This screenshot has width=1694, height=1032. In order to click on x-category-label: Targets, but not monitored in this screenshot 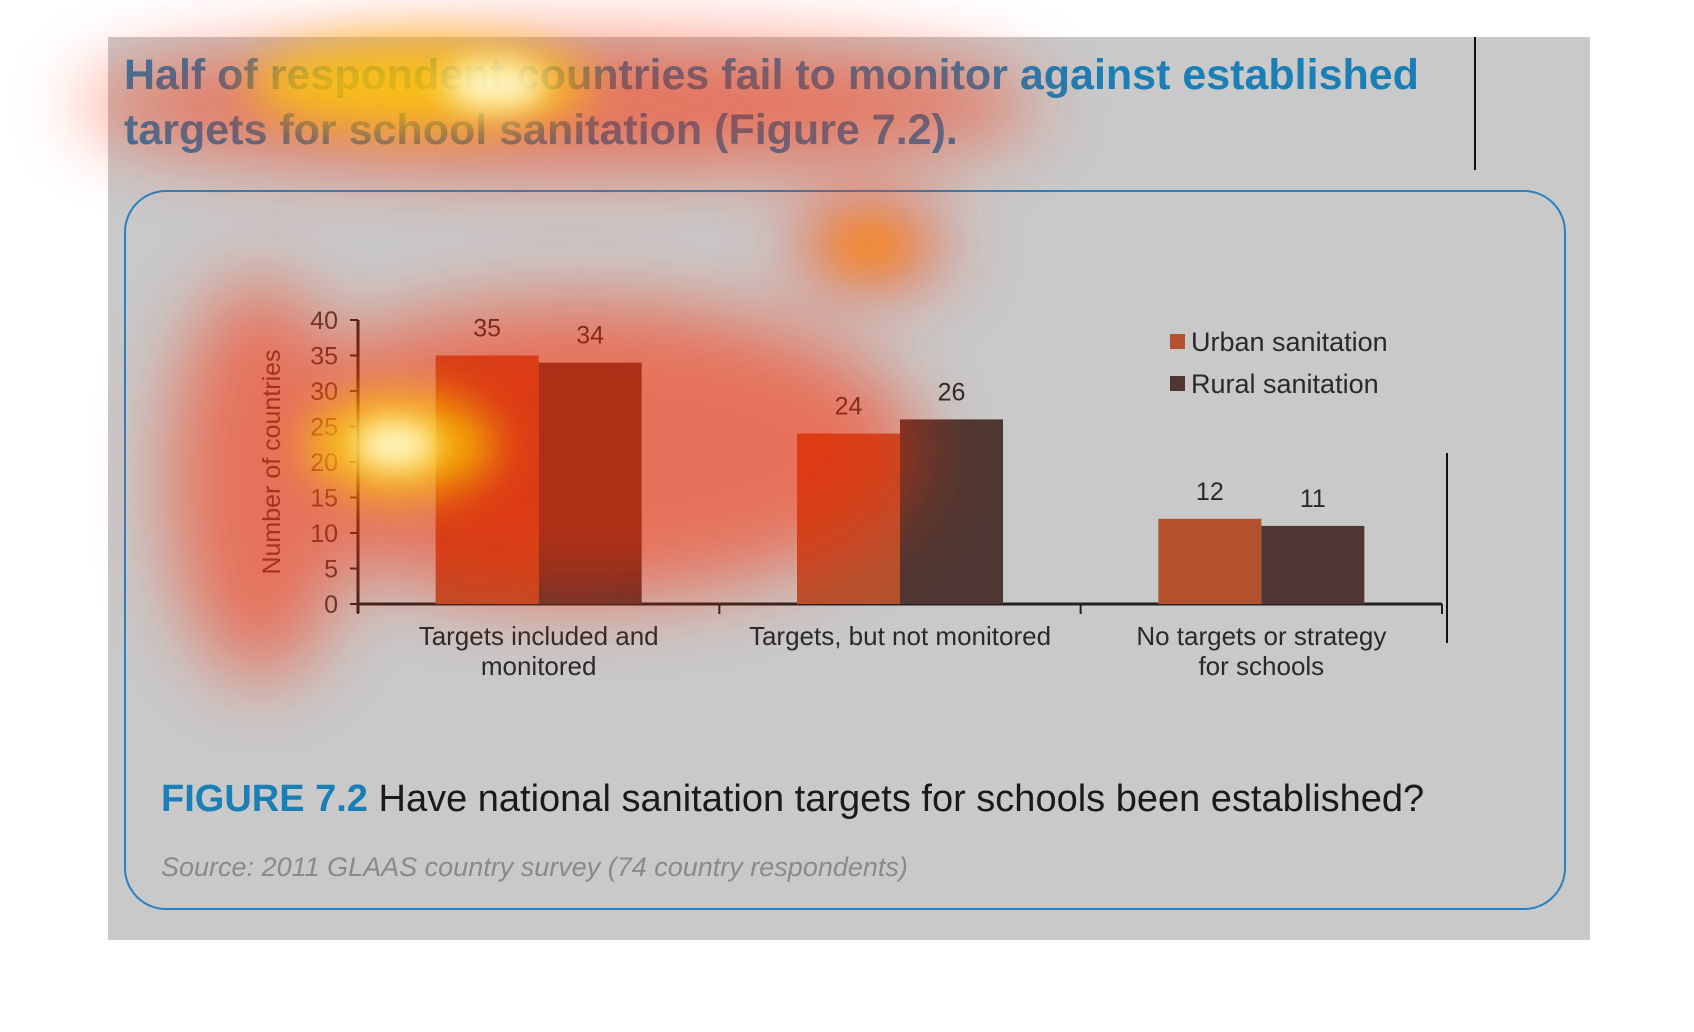, I will do `click(900, 636)`.